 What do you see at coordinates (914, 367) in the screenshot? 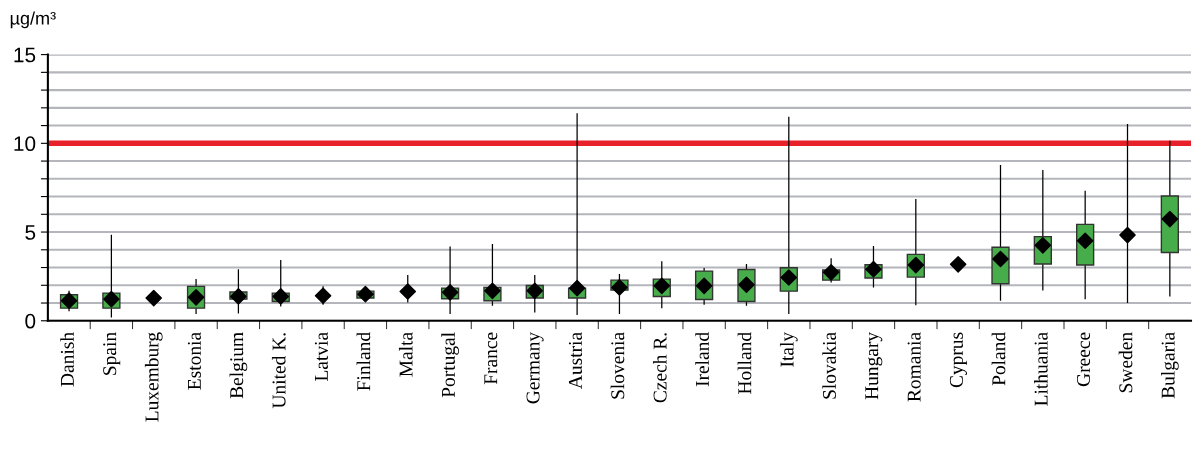
I see `x-tick-label: Romania` at bounding box center [914, 367].